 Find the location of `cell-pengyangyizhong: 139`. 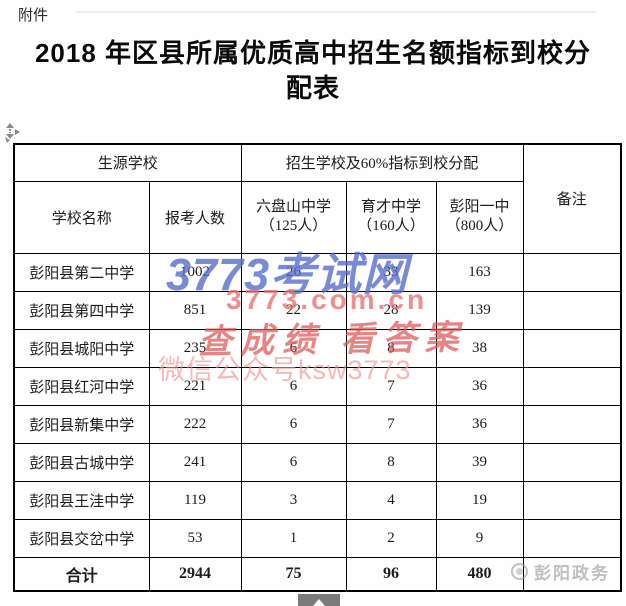

cell-pengyangyizhong: 139 is located at coordinates (479, 310).